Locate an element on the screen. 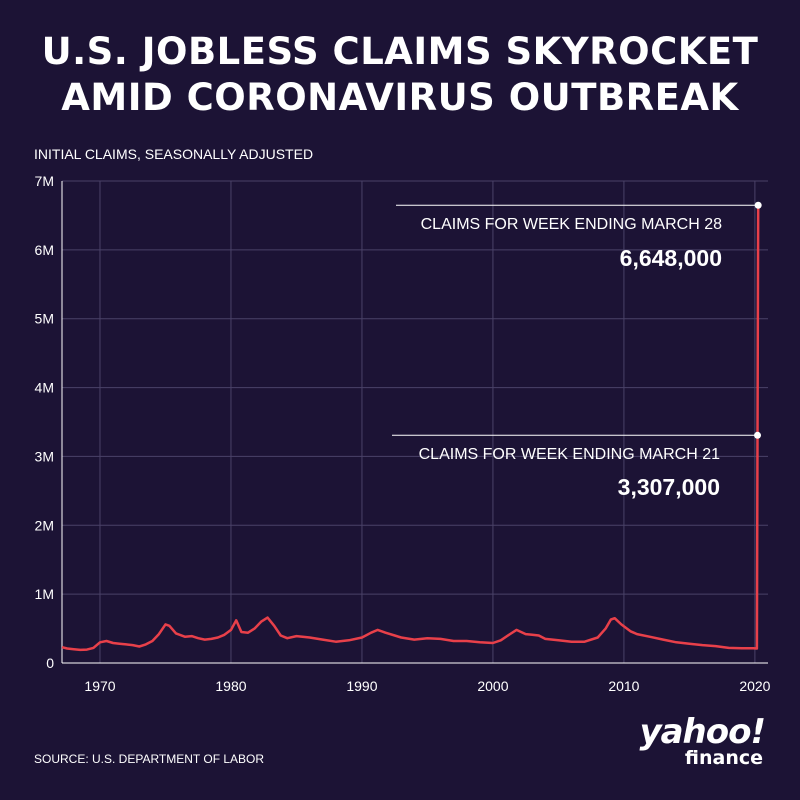  yahoo-finance-logo: yahoo! finance is located at coordinates (700, 742).